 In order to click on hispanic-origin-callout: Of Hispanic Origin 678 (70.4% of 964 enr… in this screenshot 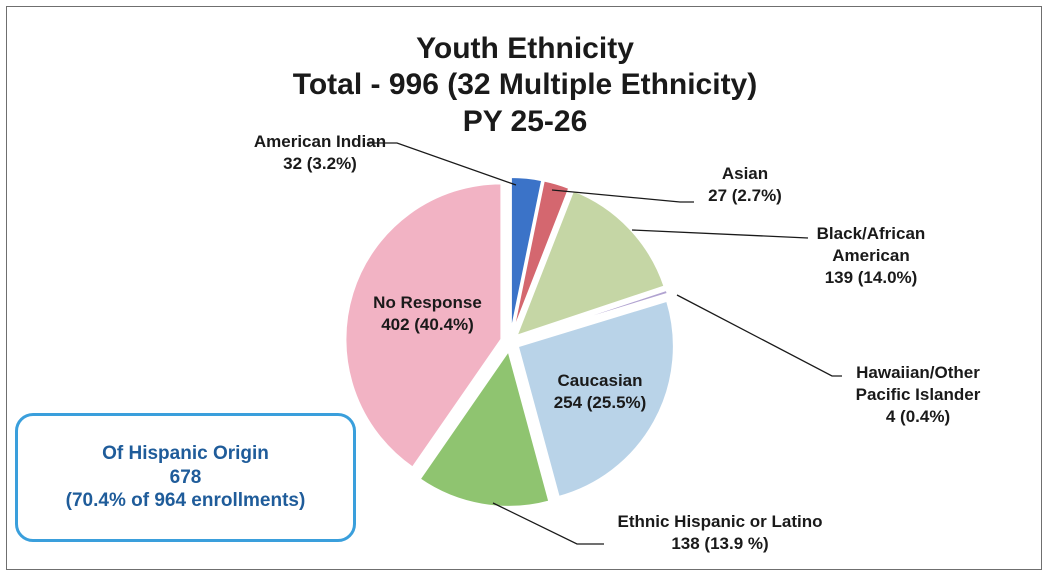, I will do `click(185, 477)`.